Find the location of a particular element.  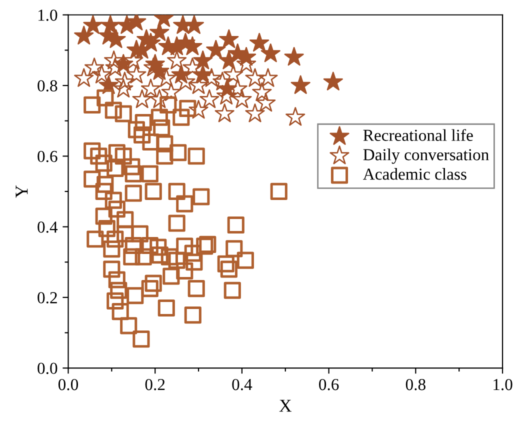

x-tick-label: 0.0 is located at coordinates (68, 384).